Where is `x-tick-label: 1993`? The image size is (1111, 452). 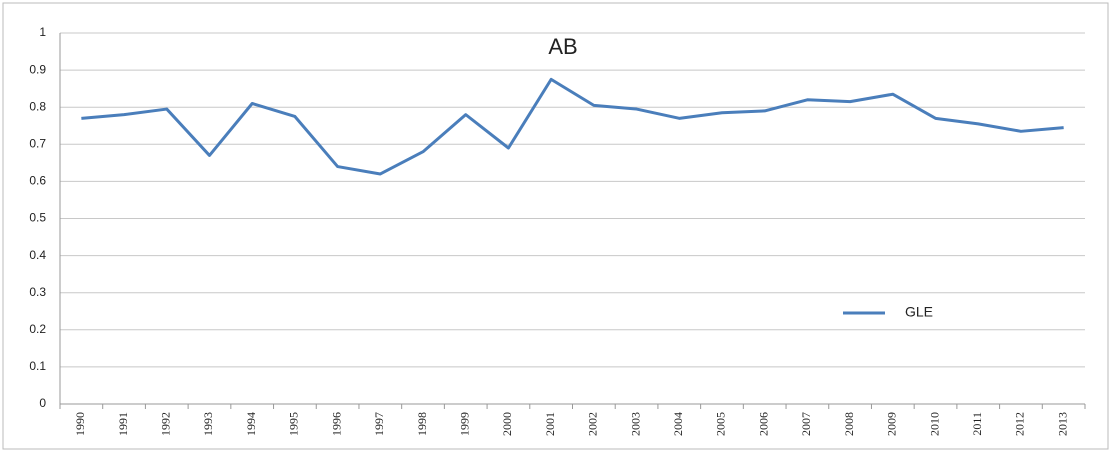 x-tick-label: 1993 is located at coordinates (208, 424).